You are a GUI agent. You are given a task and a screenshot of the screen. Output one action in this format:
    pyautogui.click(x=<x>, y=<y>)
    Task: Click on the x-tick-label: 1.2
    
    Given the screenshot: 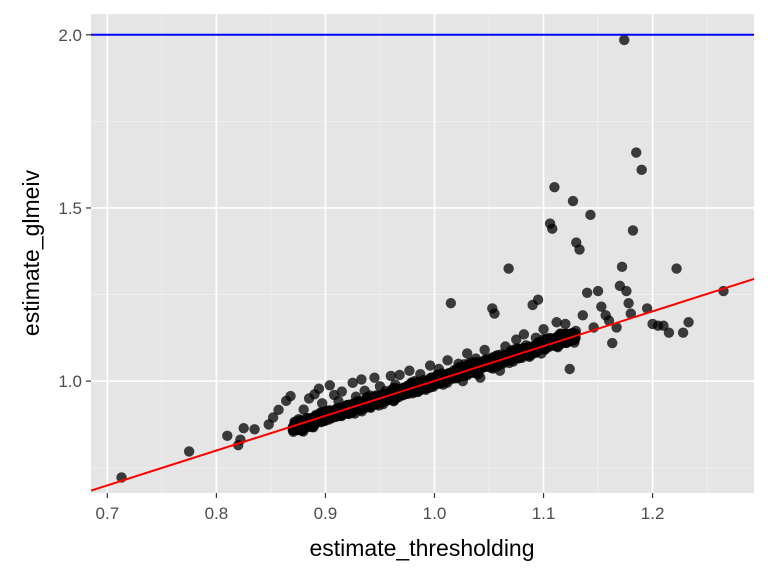 What is the action you would take?
    pyautogui.click(x=653, y=513)
    